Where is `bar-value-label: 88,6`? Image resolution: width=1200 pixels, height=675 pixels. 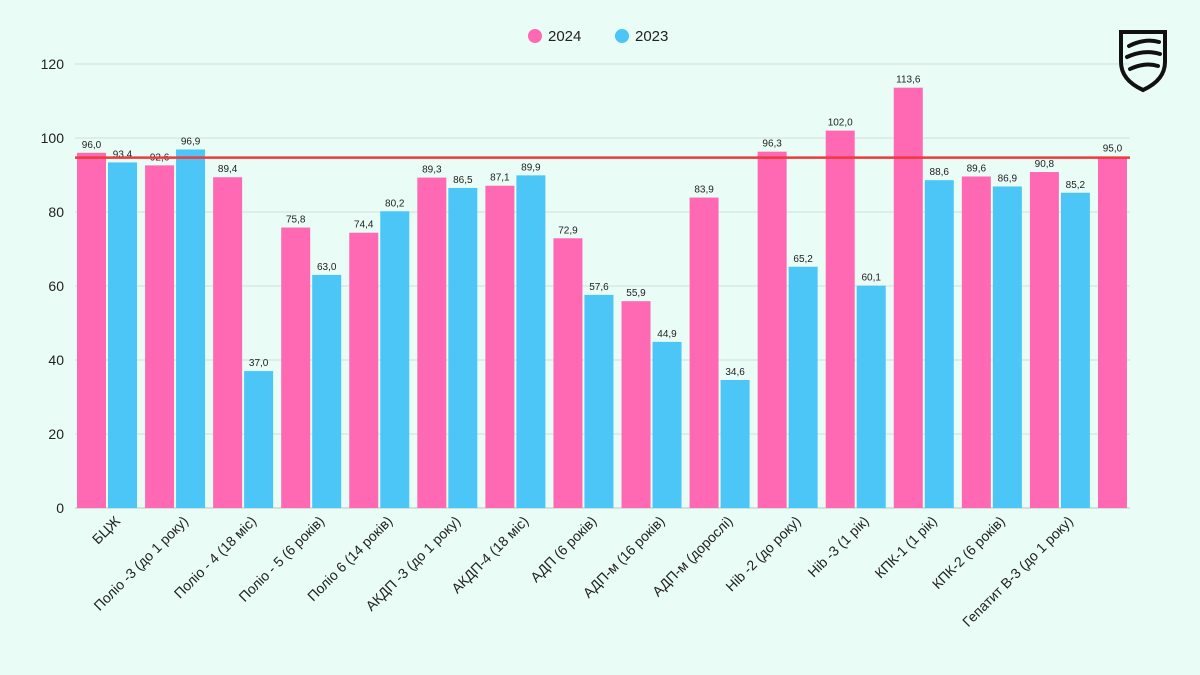
bar-value-label: 88,6 is located at coordinates (940, 172).